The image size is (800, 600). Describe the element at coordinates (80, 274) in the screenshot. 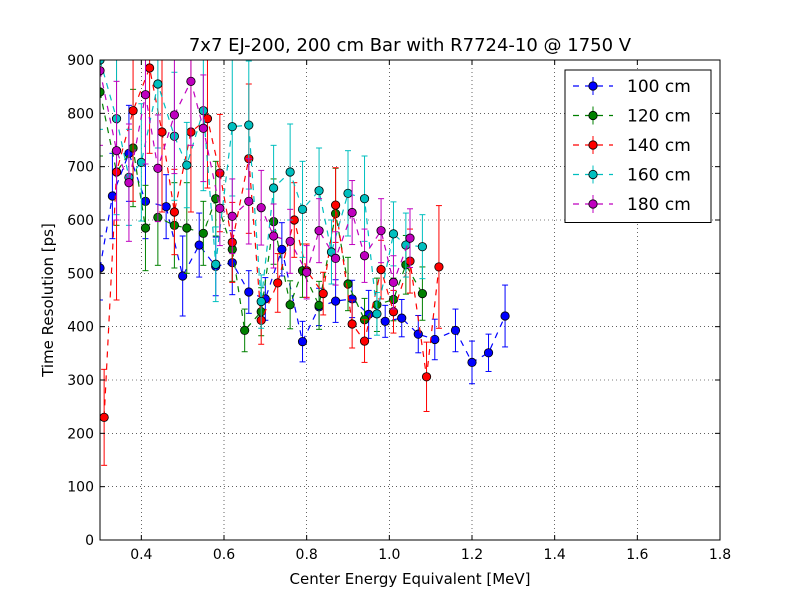

I see `y-tick-label: 500` at that location.